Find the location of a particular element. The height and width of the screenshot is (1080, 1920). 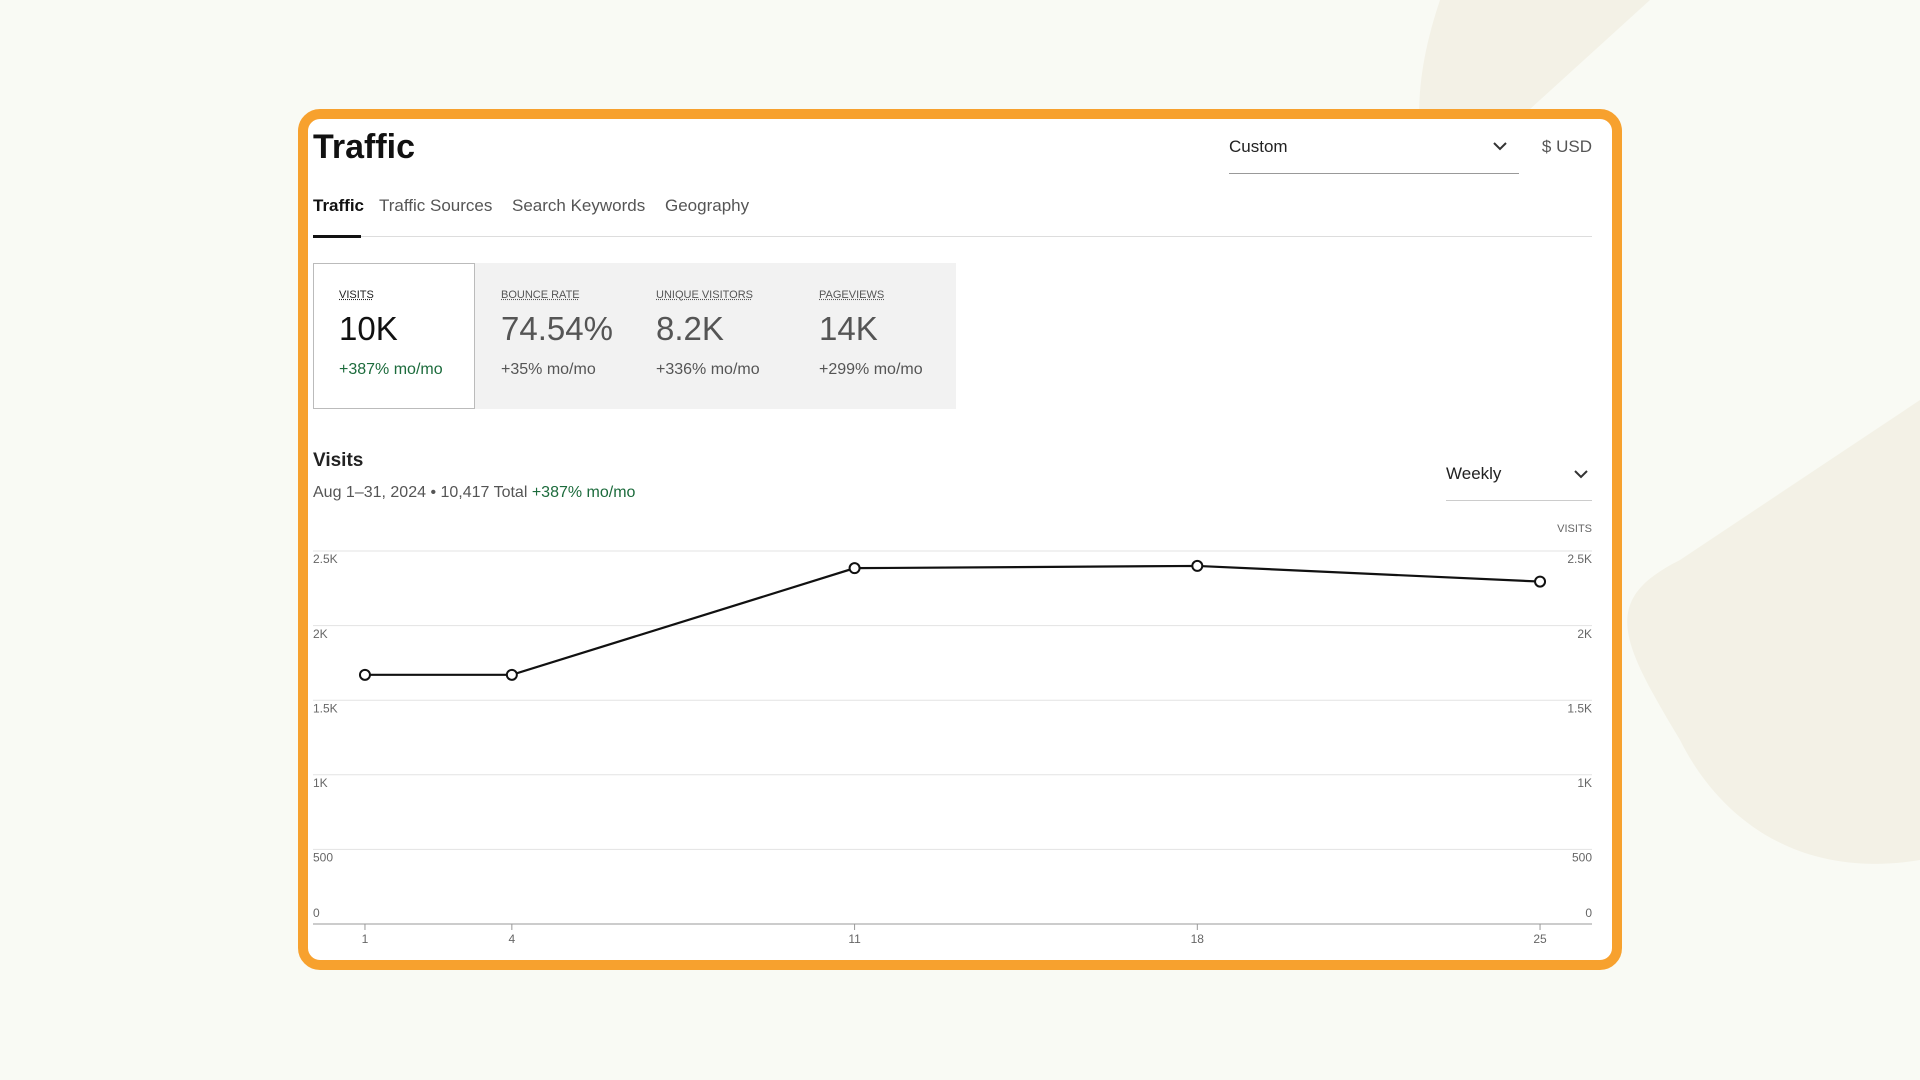

interval-dropdown: Weekly is located at coordinates (1519, 482).